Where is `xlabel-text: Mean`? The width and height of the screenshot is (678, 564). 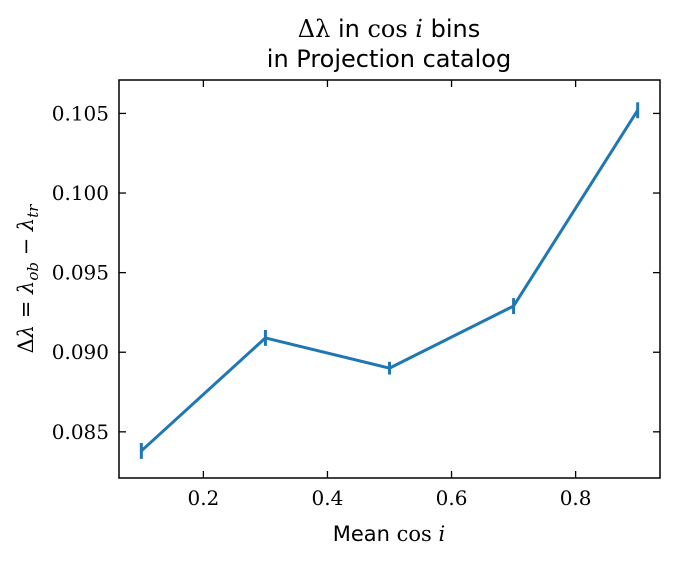
xlabel-text: Mean is located at coordinates (365, 534).